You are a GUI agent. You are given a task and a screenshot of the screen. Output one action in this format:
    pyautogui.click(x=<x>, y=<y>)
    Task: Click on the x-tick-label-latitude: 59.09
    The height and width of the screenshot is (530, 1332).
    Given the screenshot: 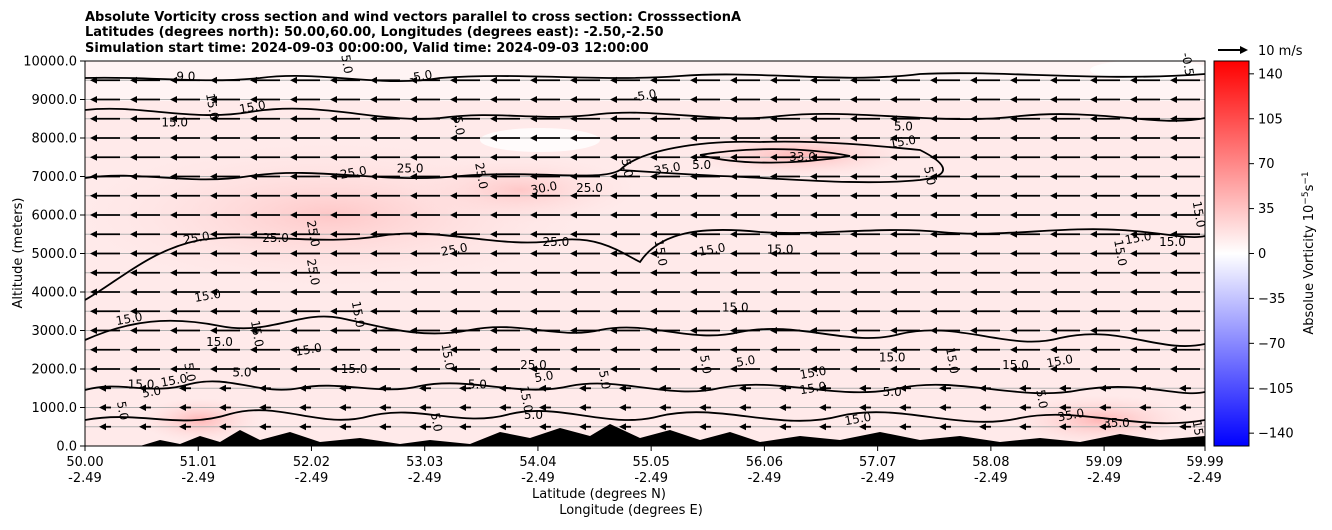 What is the action you would take?
    pyautogui.click(x=1103, y=462)
    